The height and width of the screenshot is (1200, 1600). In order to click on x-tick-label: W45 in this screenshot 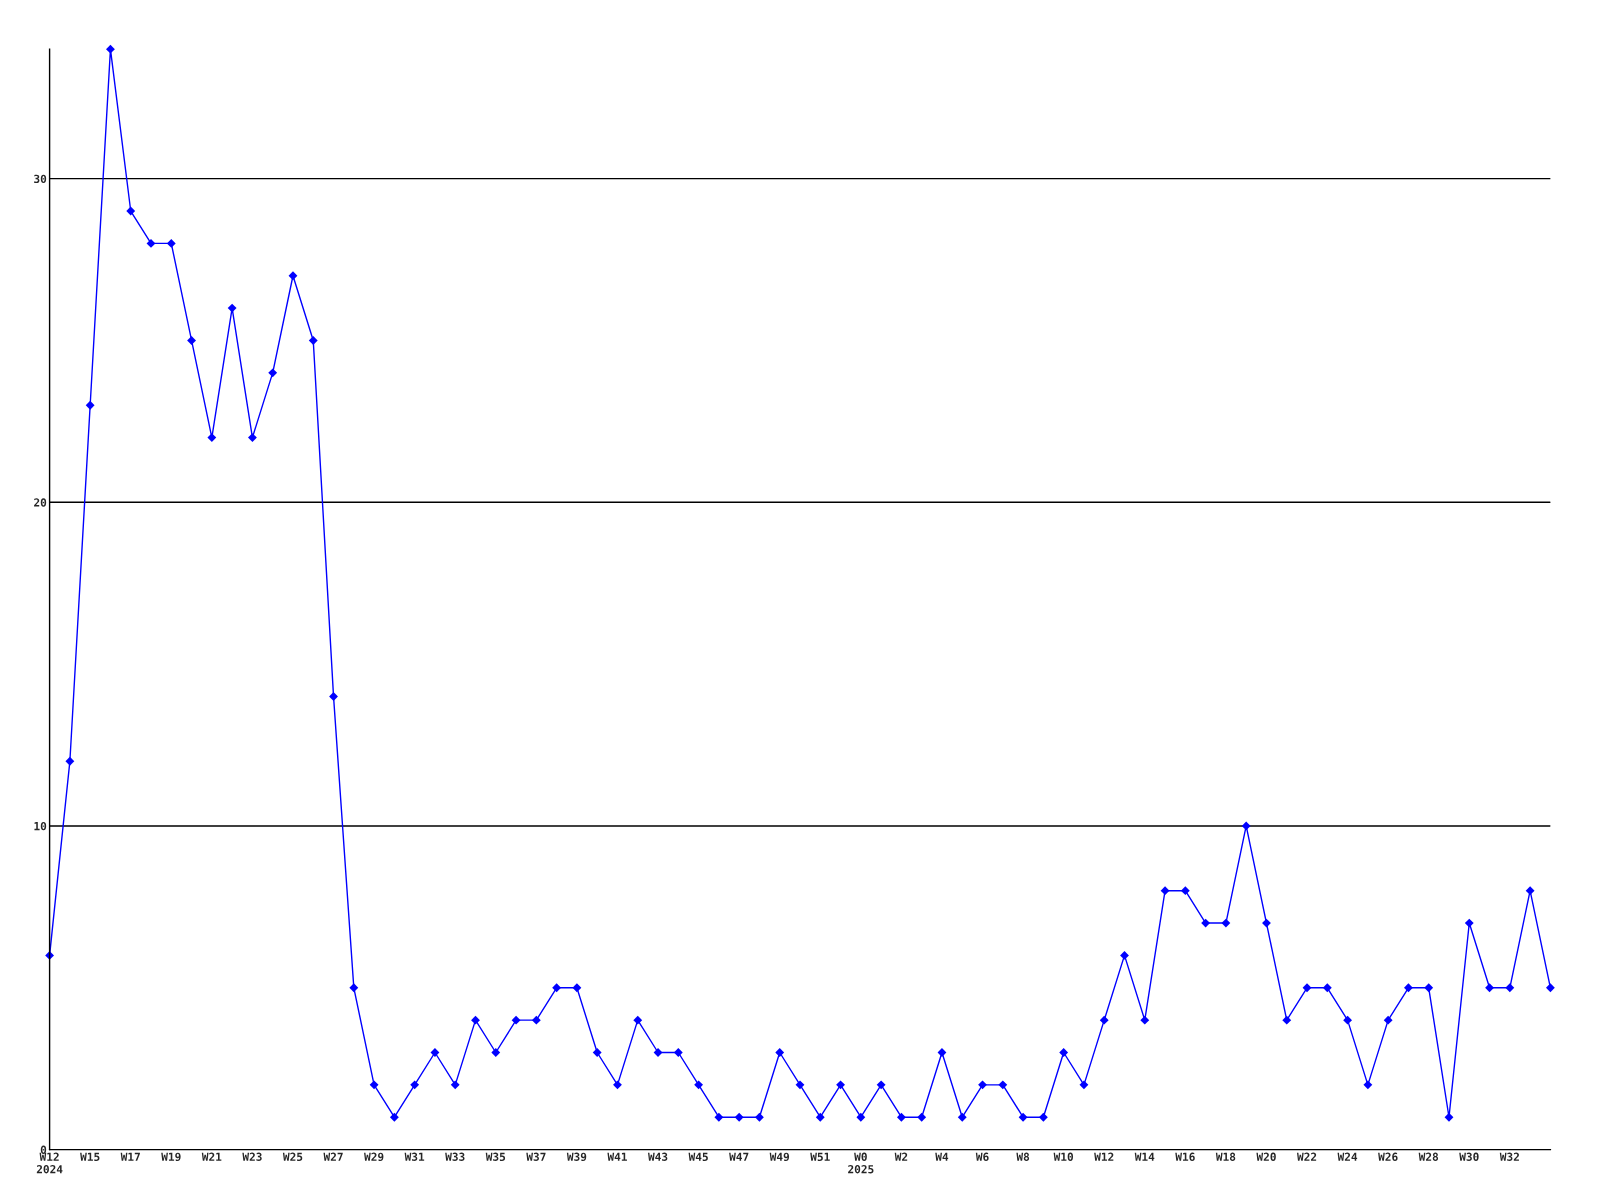, I will do `click(698, 1156)`.